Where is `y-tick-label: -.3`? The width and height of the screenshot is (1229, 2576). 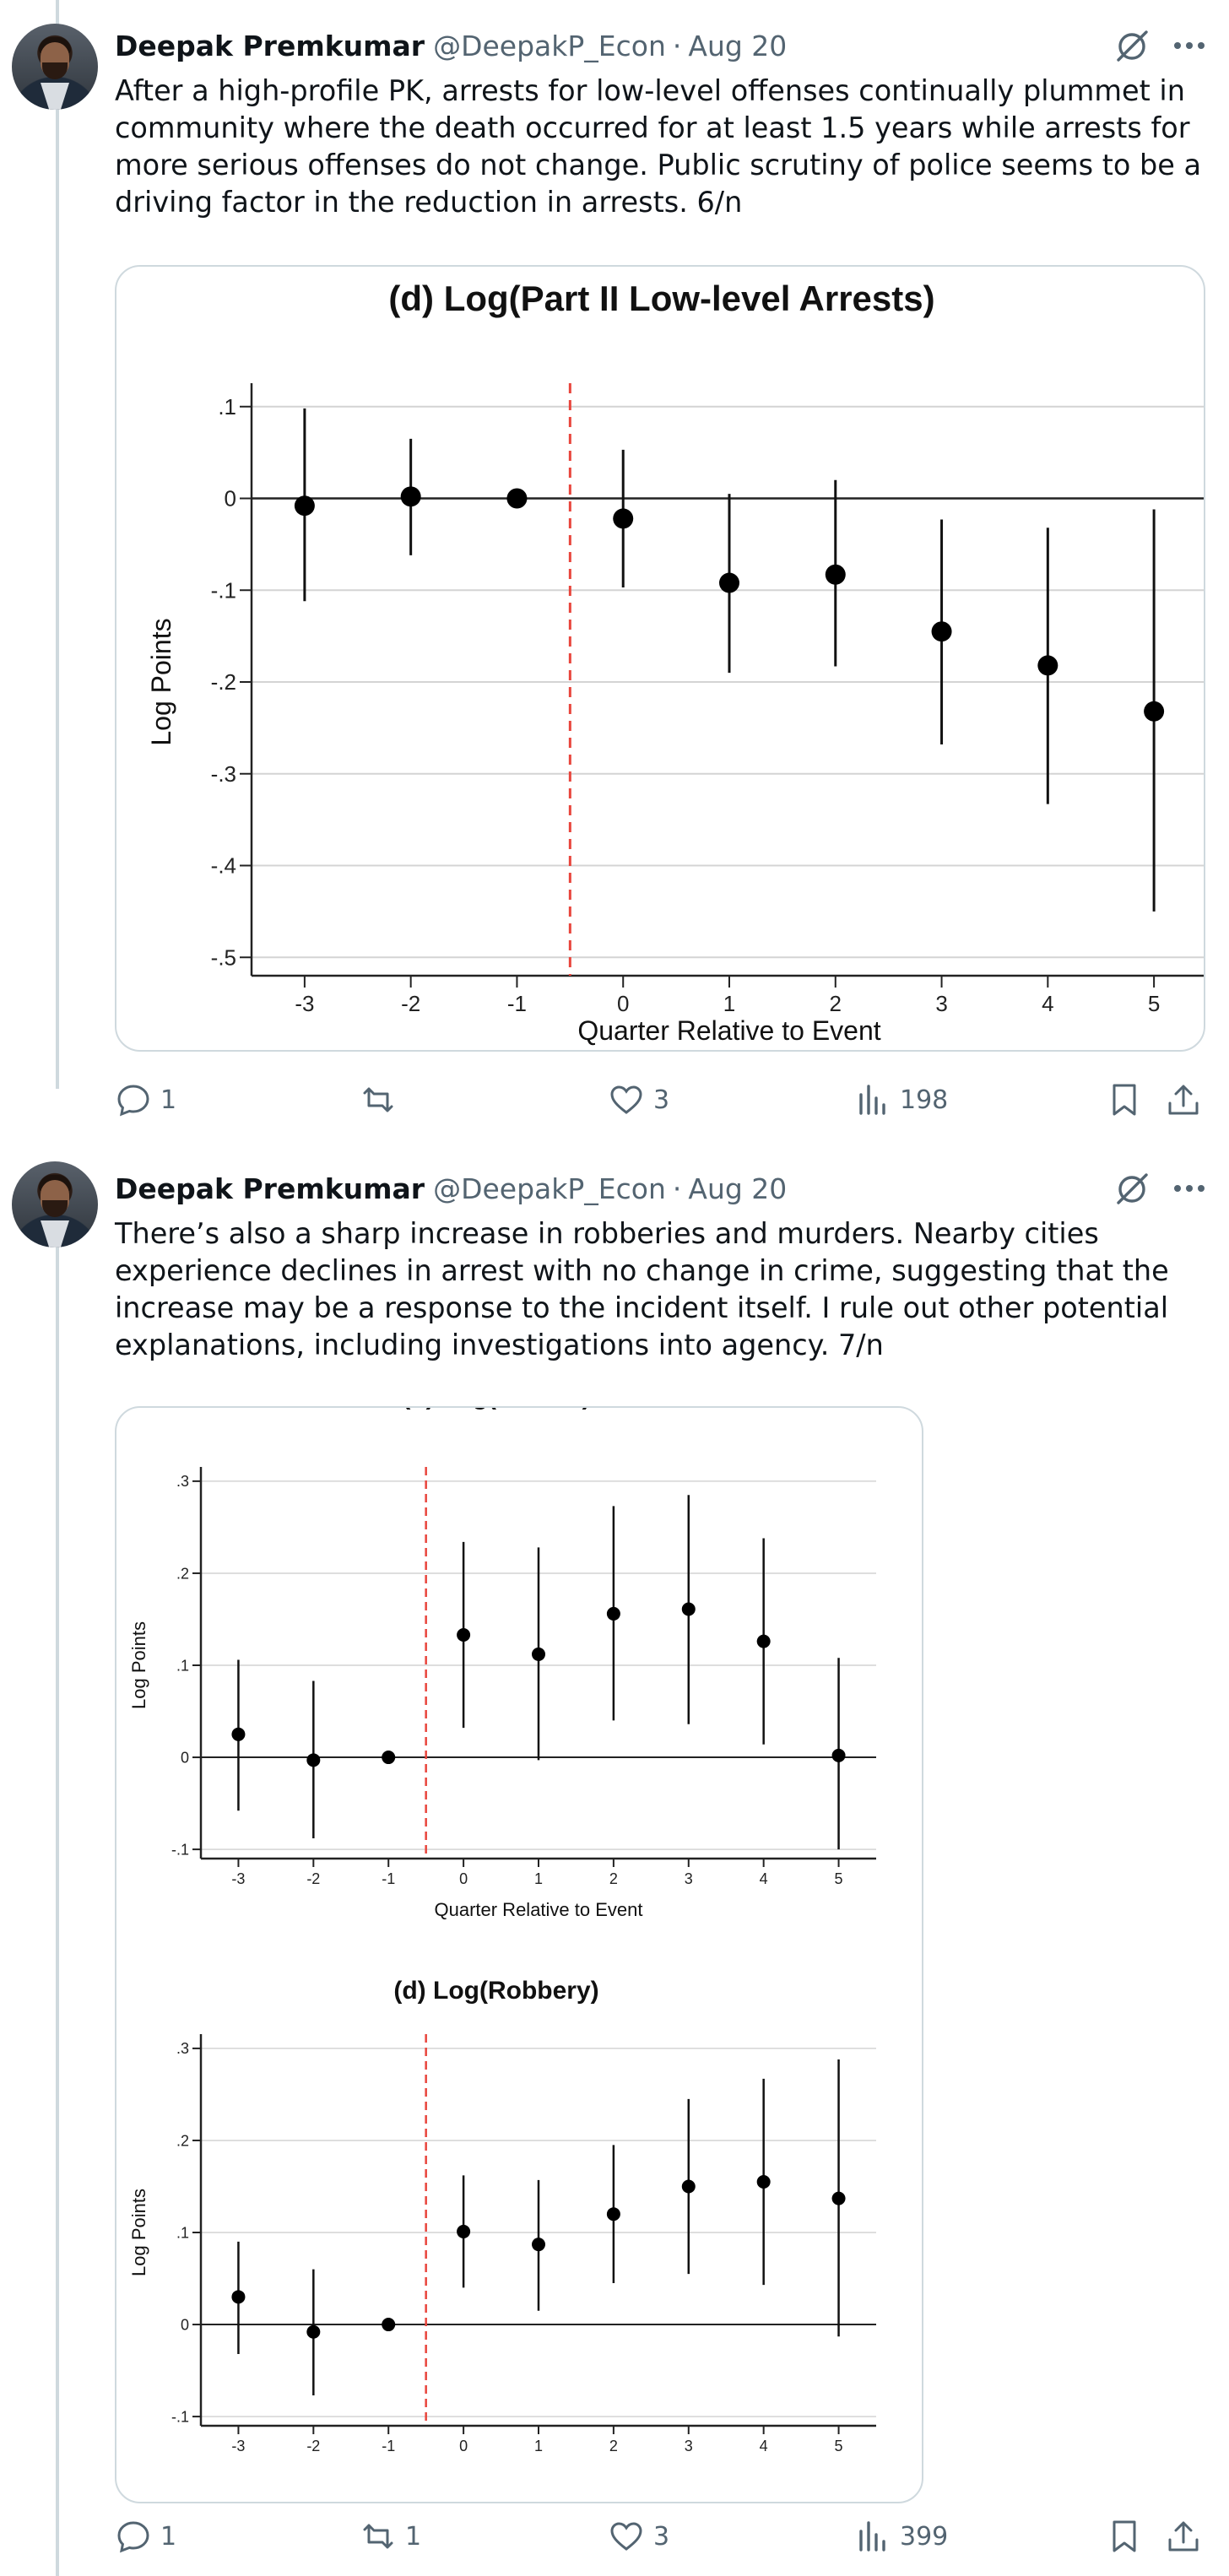 y-tick-label: -.3 is located at coordinates (223, 774).